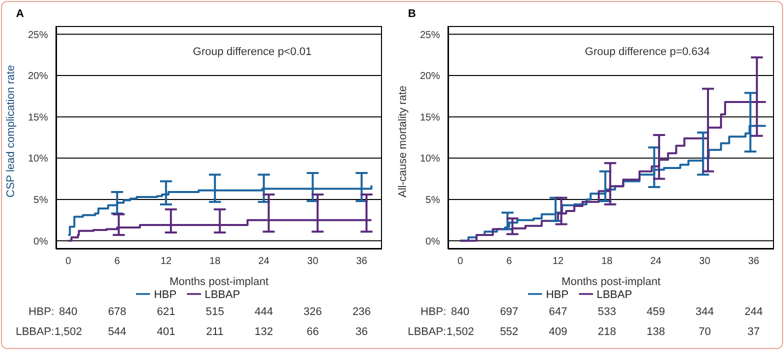  What do you see at coordinates (361, 312) in the screenshot?
I see `text: 236` at bounding box center [361, 312].